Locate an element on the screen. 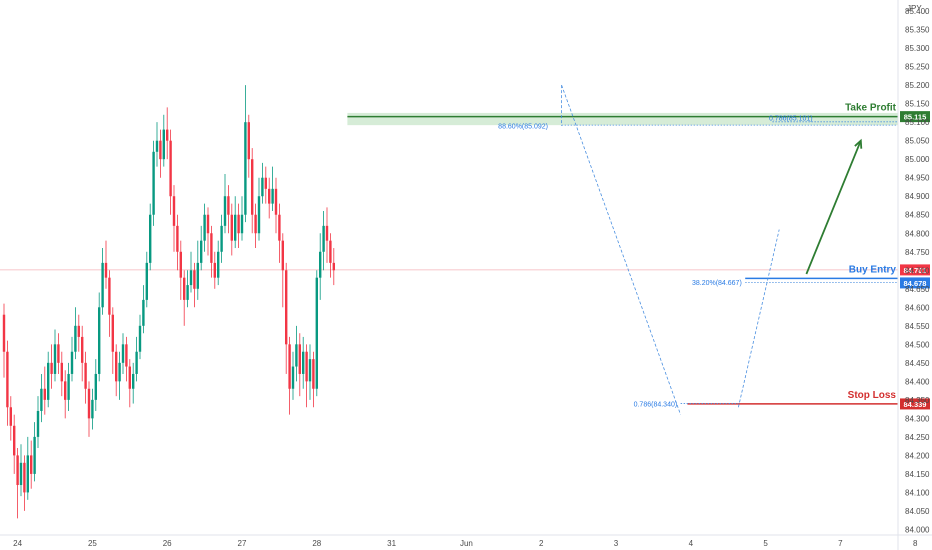 The image size is (932, 550). stop-loss-label: Stop Loss is located at coordinates (872, 395).